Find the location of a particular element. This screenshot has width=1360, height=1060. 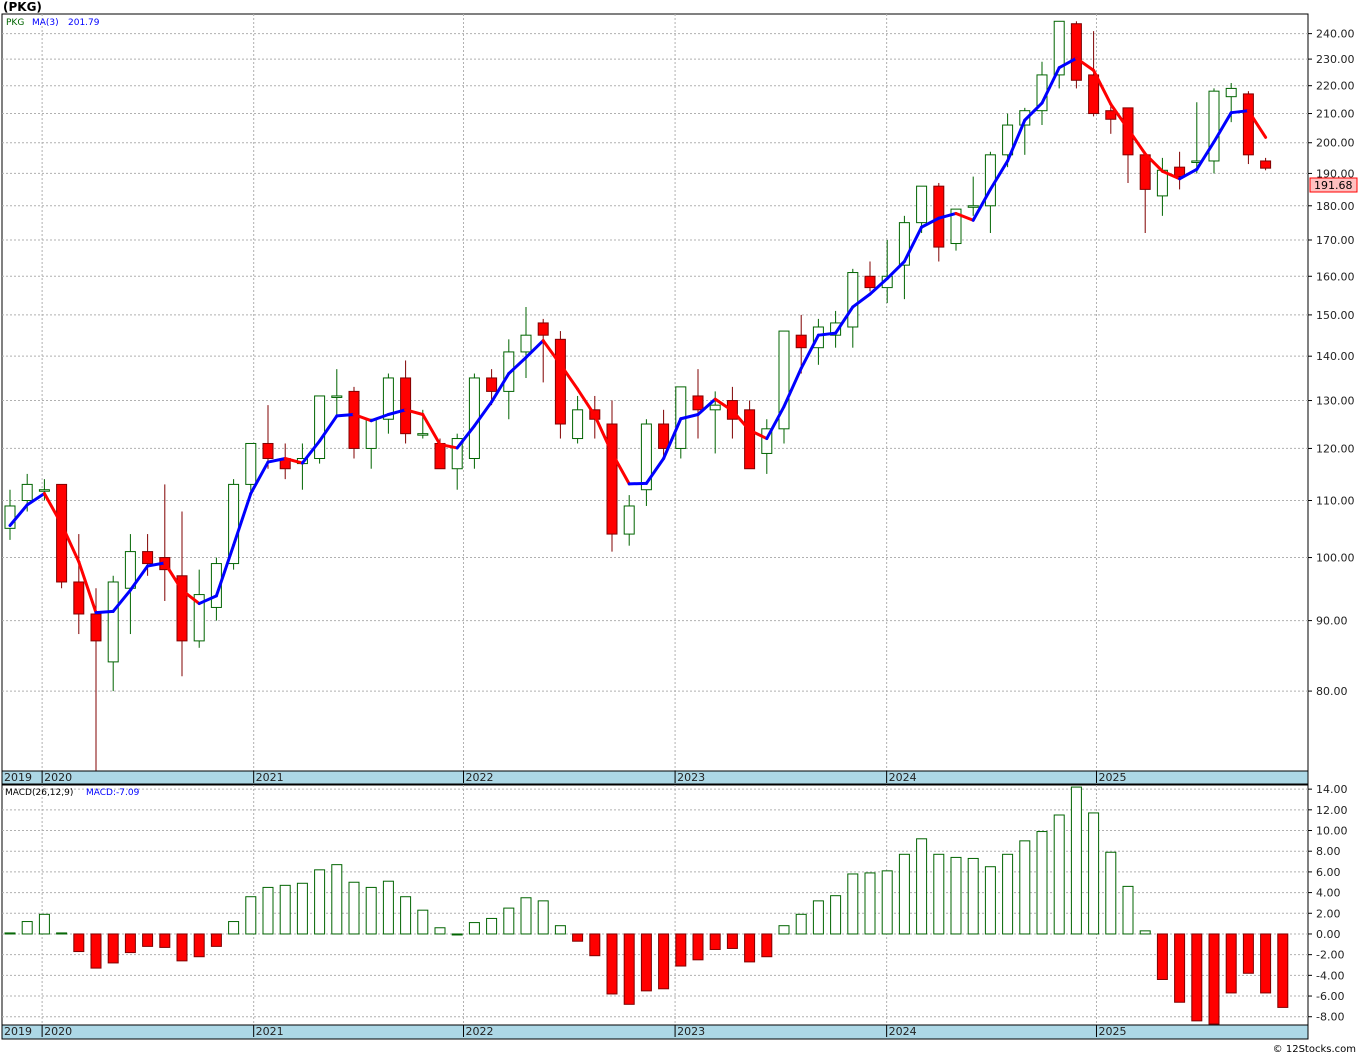

price-y-tick-label: 120.00 is located at coordinates (1335, 448).